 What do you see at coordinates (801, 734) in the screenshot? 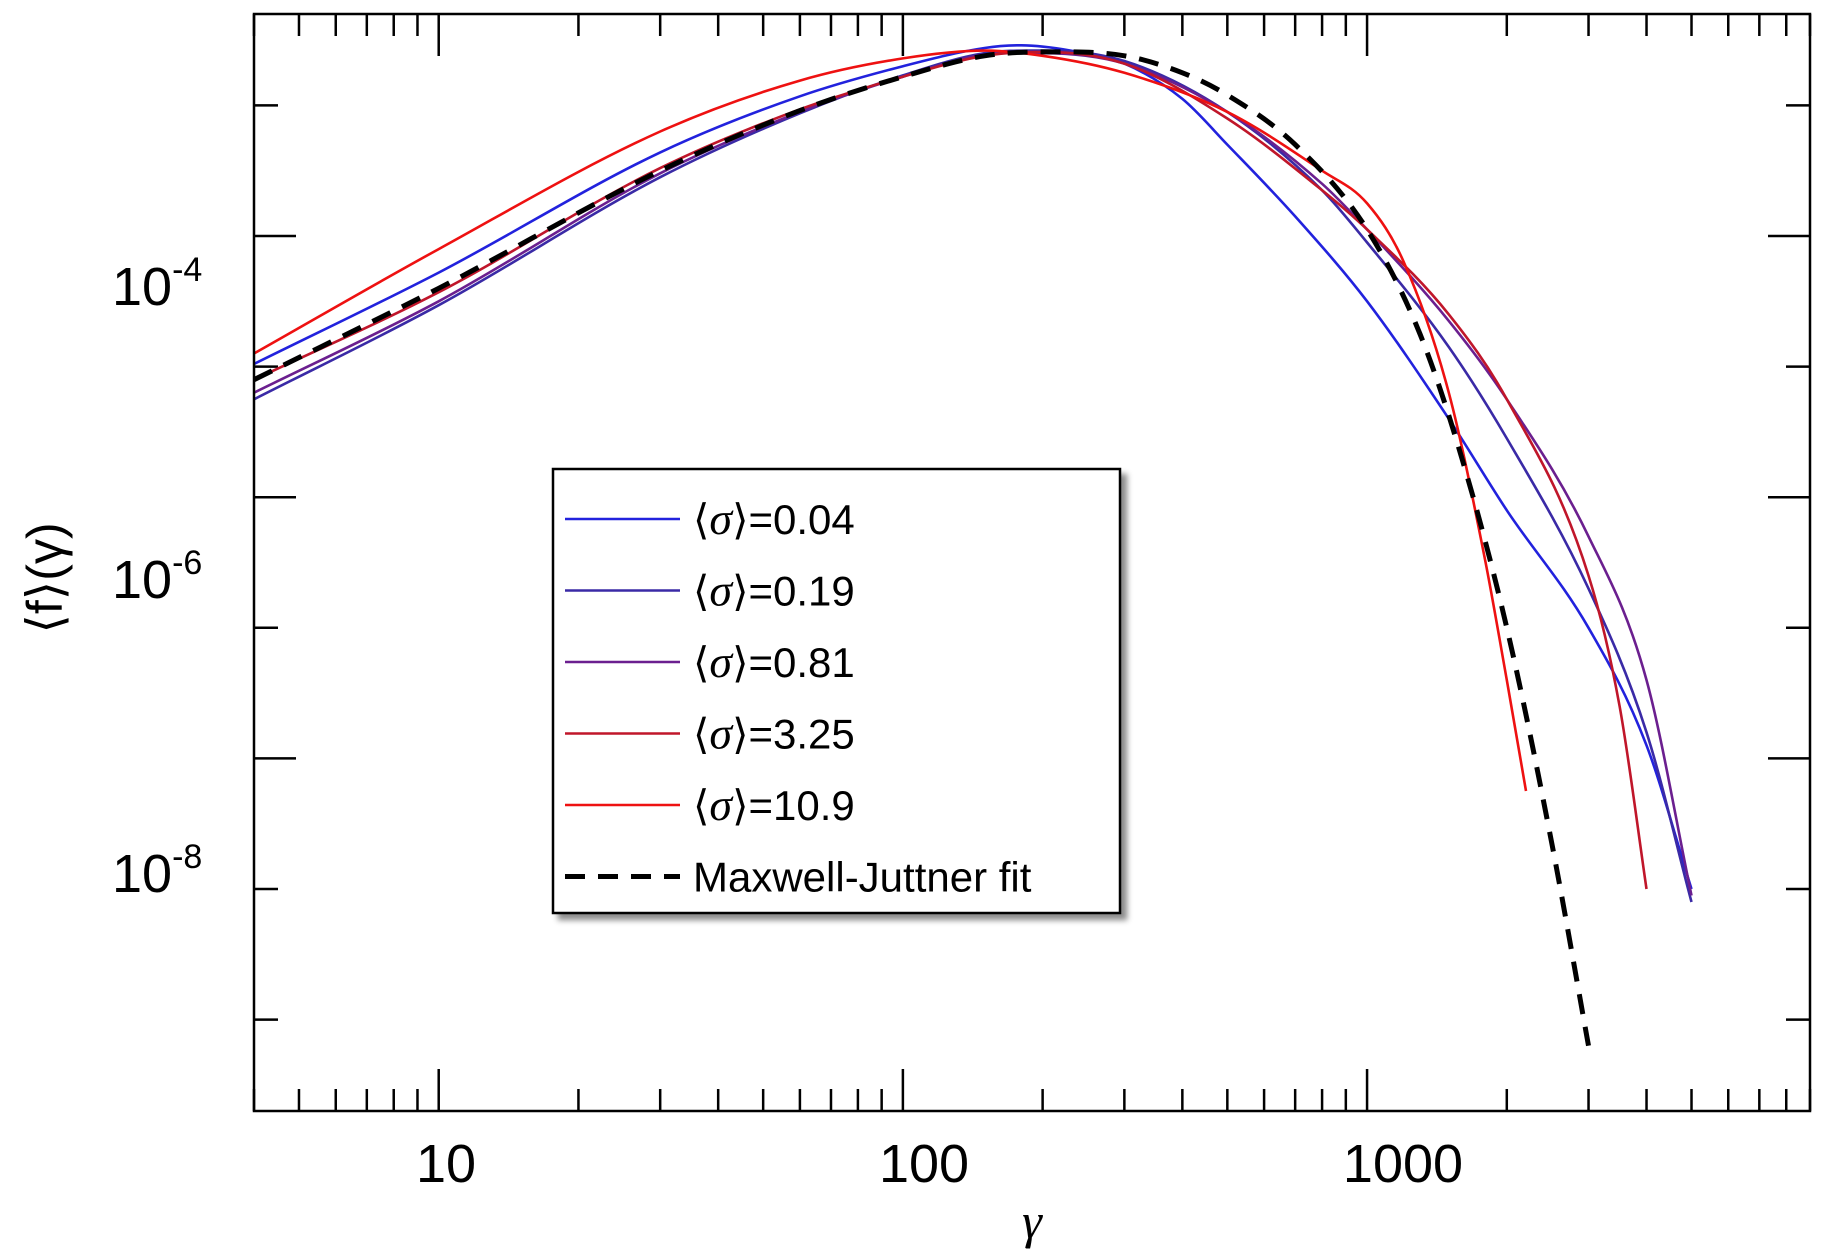
I see `legend-value: =3.25` at bounding box center [801, 734].